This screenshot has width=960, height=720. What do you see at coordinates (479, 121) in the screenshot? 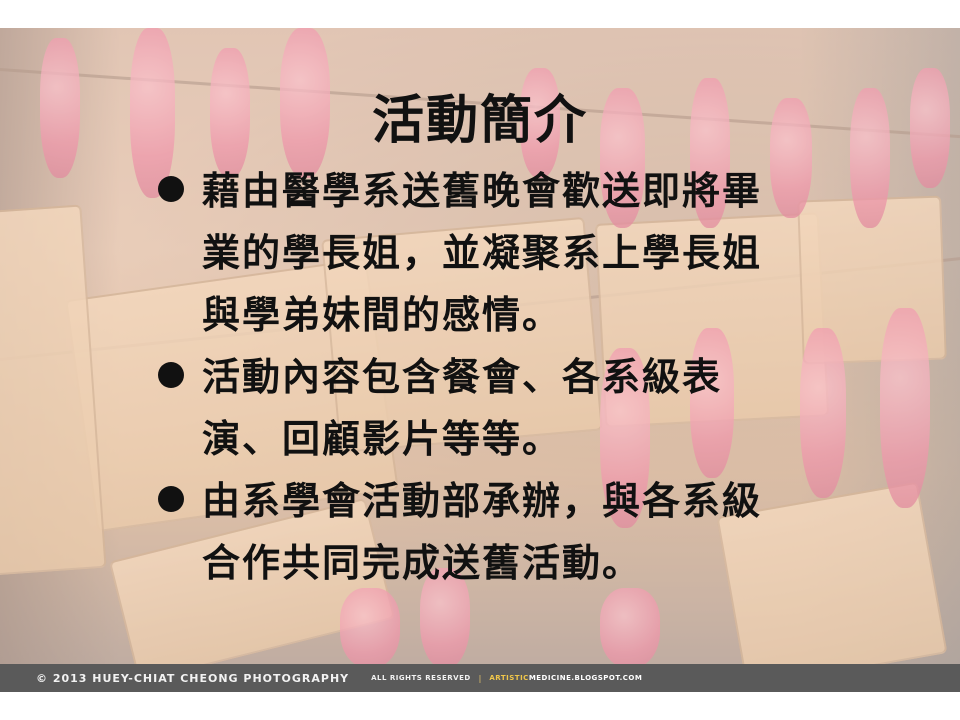
I see `slide-title: 活動簡介` at bounding box center [479, 121].